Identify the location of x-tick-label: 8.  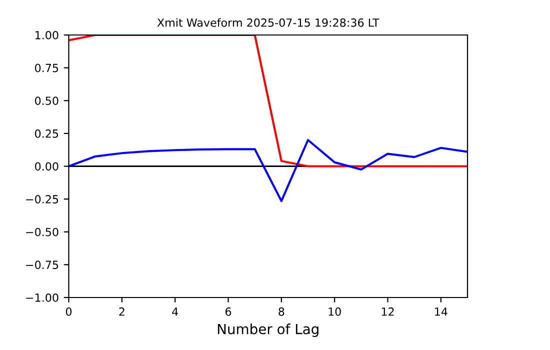
(281, 311).